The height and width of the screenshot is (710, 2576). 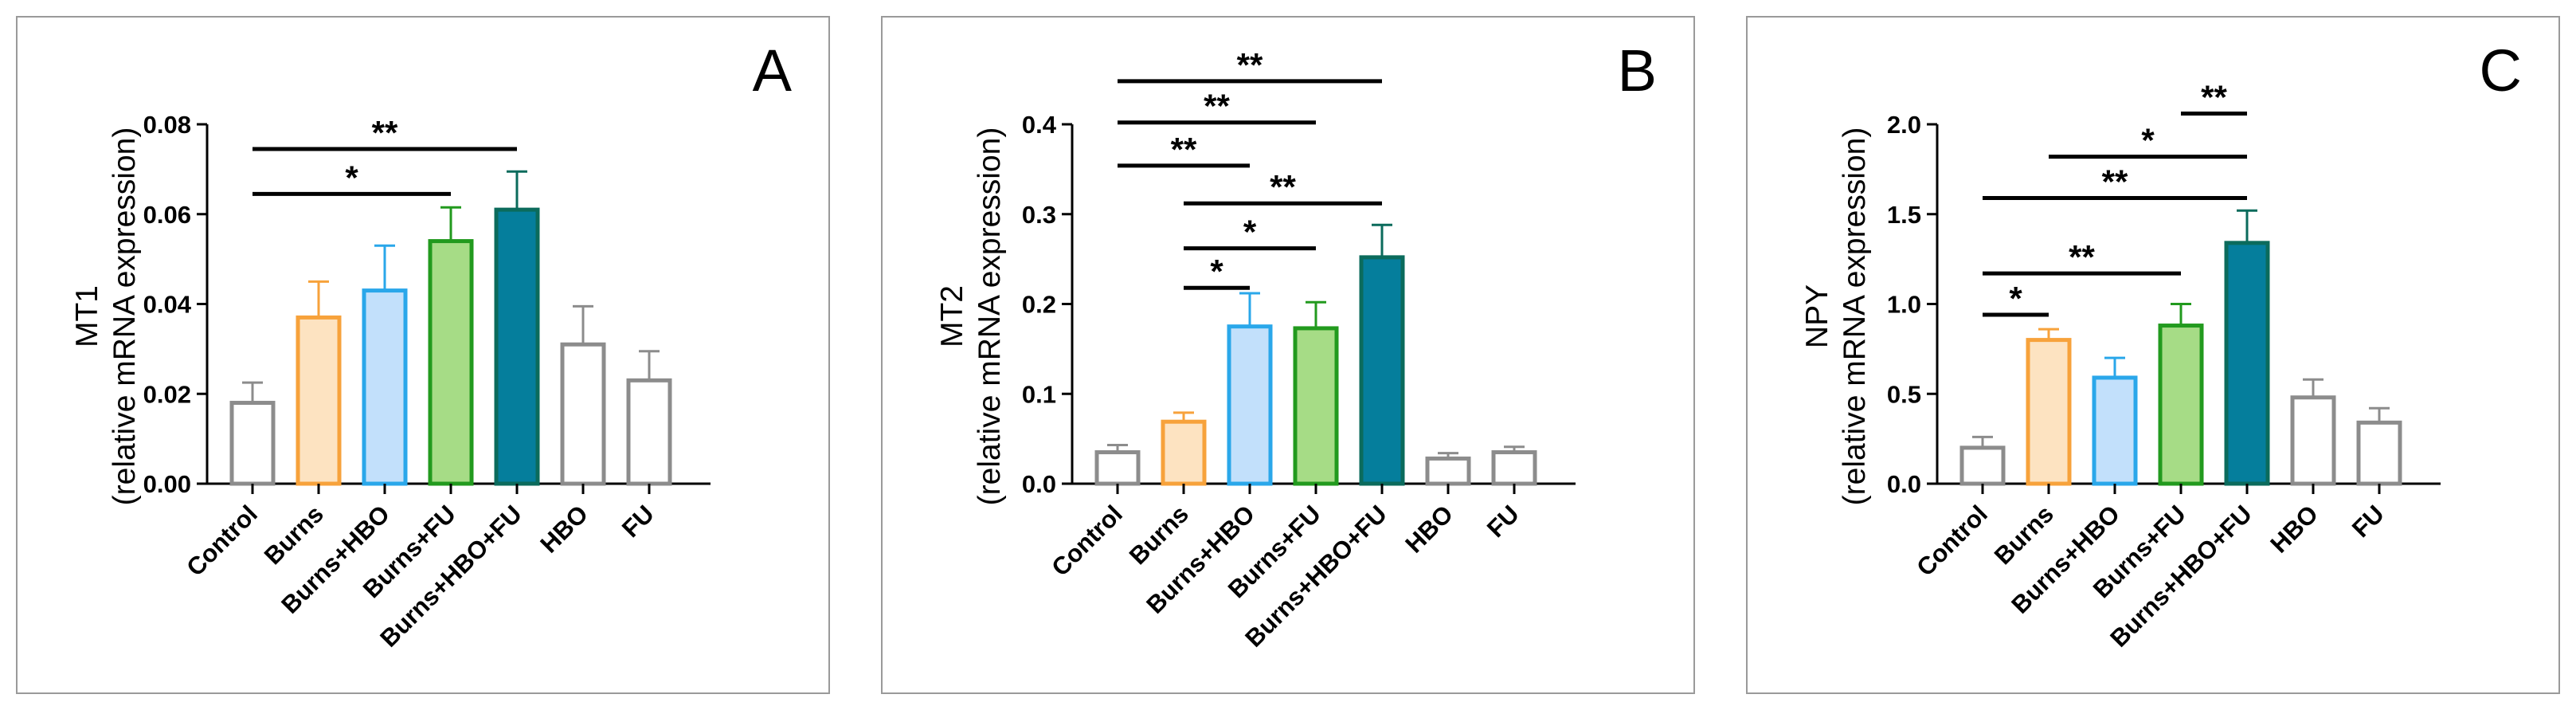 What do you see at coordinates (1817, 316) in the screenshot?
I see `y-axis-label-main: NPY` at bounding box center [1817, 316].